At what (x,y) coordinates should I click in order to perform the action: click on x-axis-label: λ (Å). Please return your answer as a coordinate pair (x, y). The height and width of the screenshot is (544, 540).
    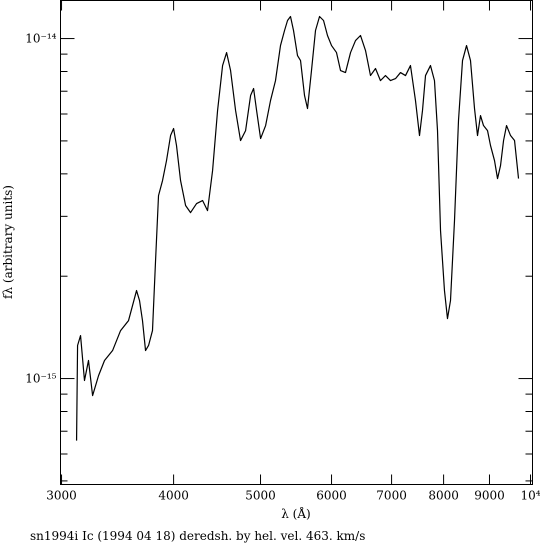
    Looking at the image, I should click on (295, 513).